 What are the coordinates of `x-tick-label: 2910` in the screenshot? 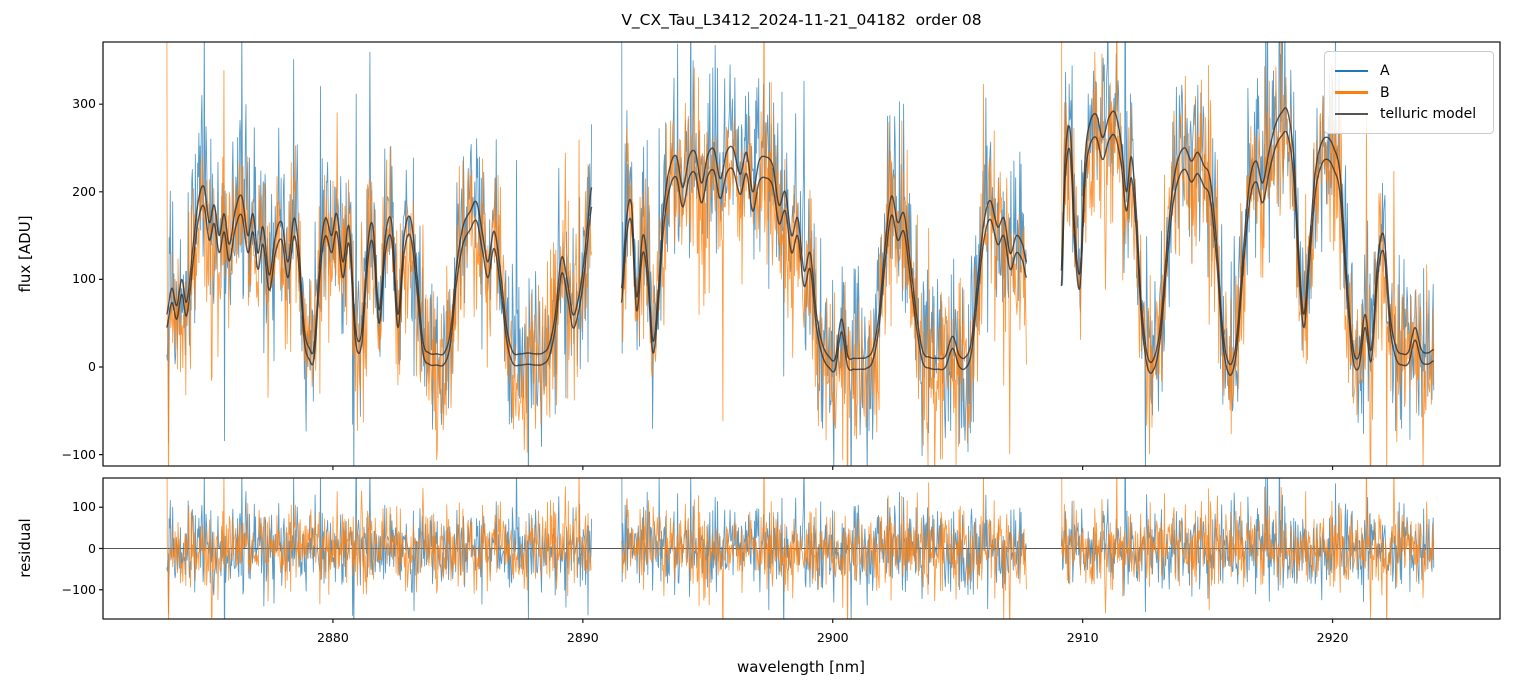 It's located at (1082, 637).